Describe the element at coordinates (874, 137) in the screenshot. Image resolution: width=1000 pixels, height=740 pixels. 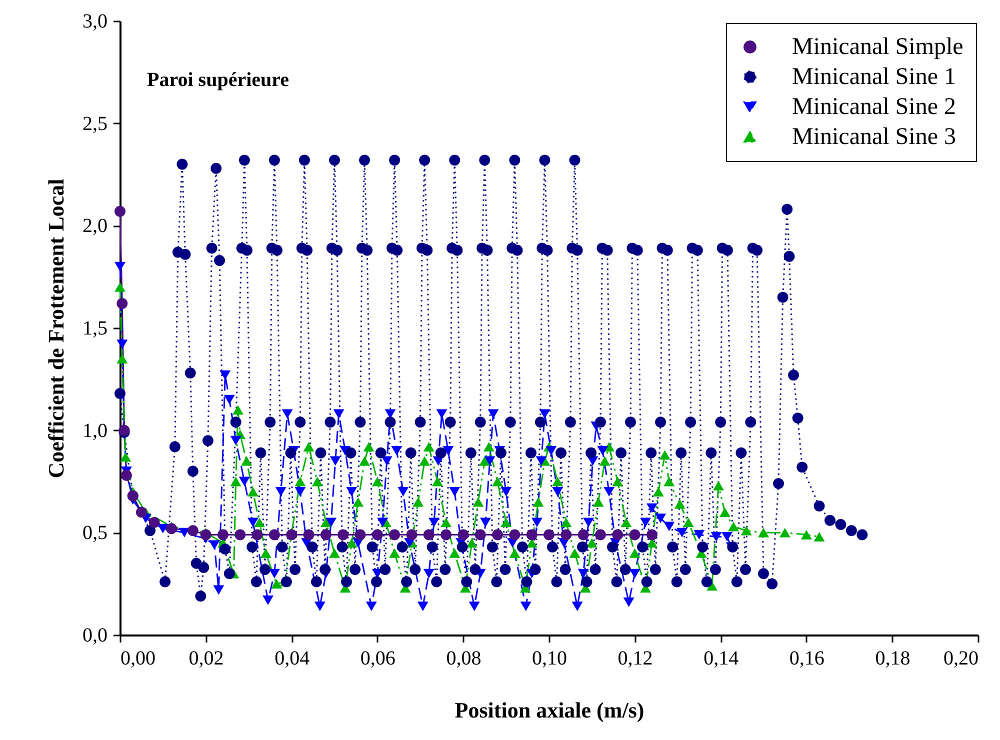
I see `legend-label: Minicanal Sine 3` at that location.